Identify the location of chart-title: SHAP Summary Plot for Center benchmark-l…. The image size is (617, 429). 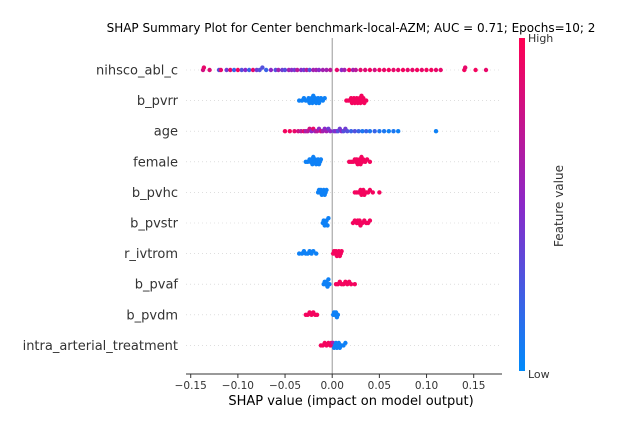
(351, 28).